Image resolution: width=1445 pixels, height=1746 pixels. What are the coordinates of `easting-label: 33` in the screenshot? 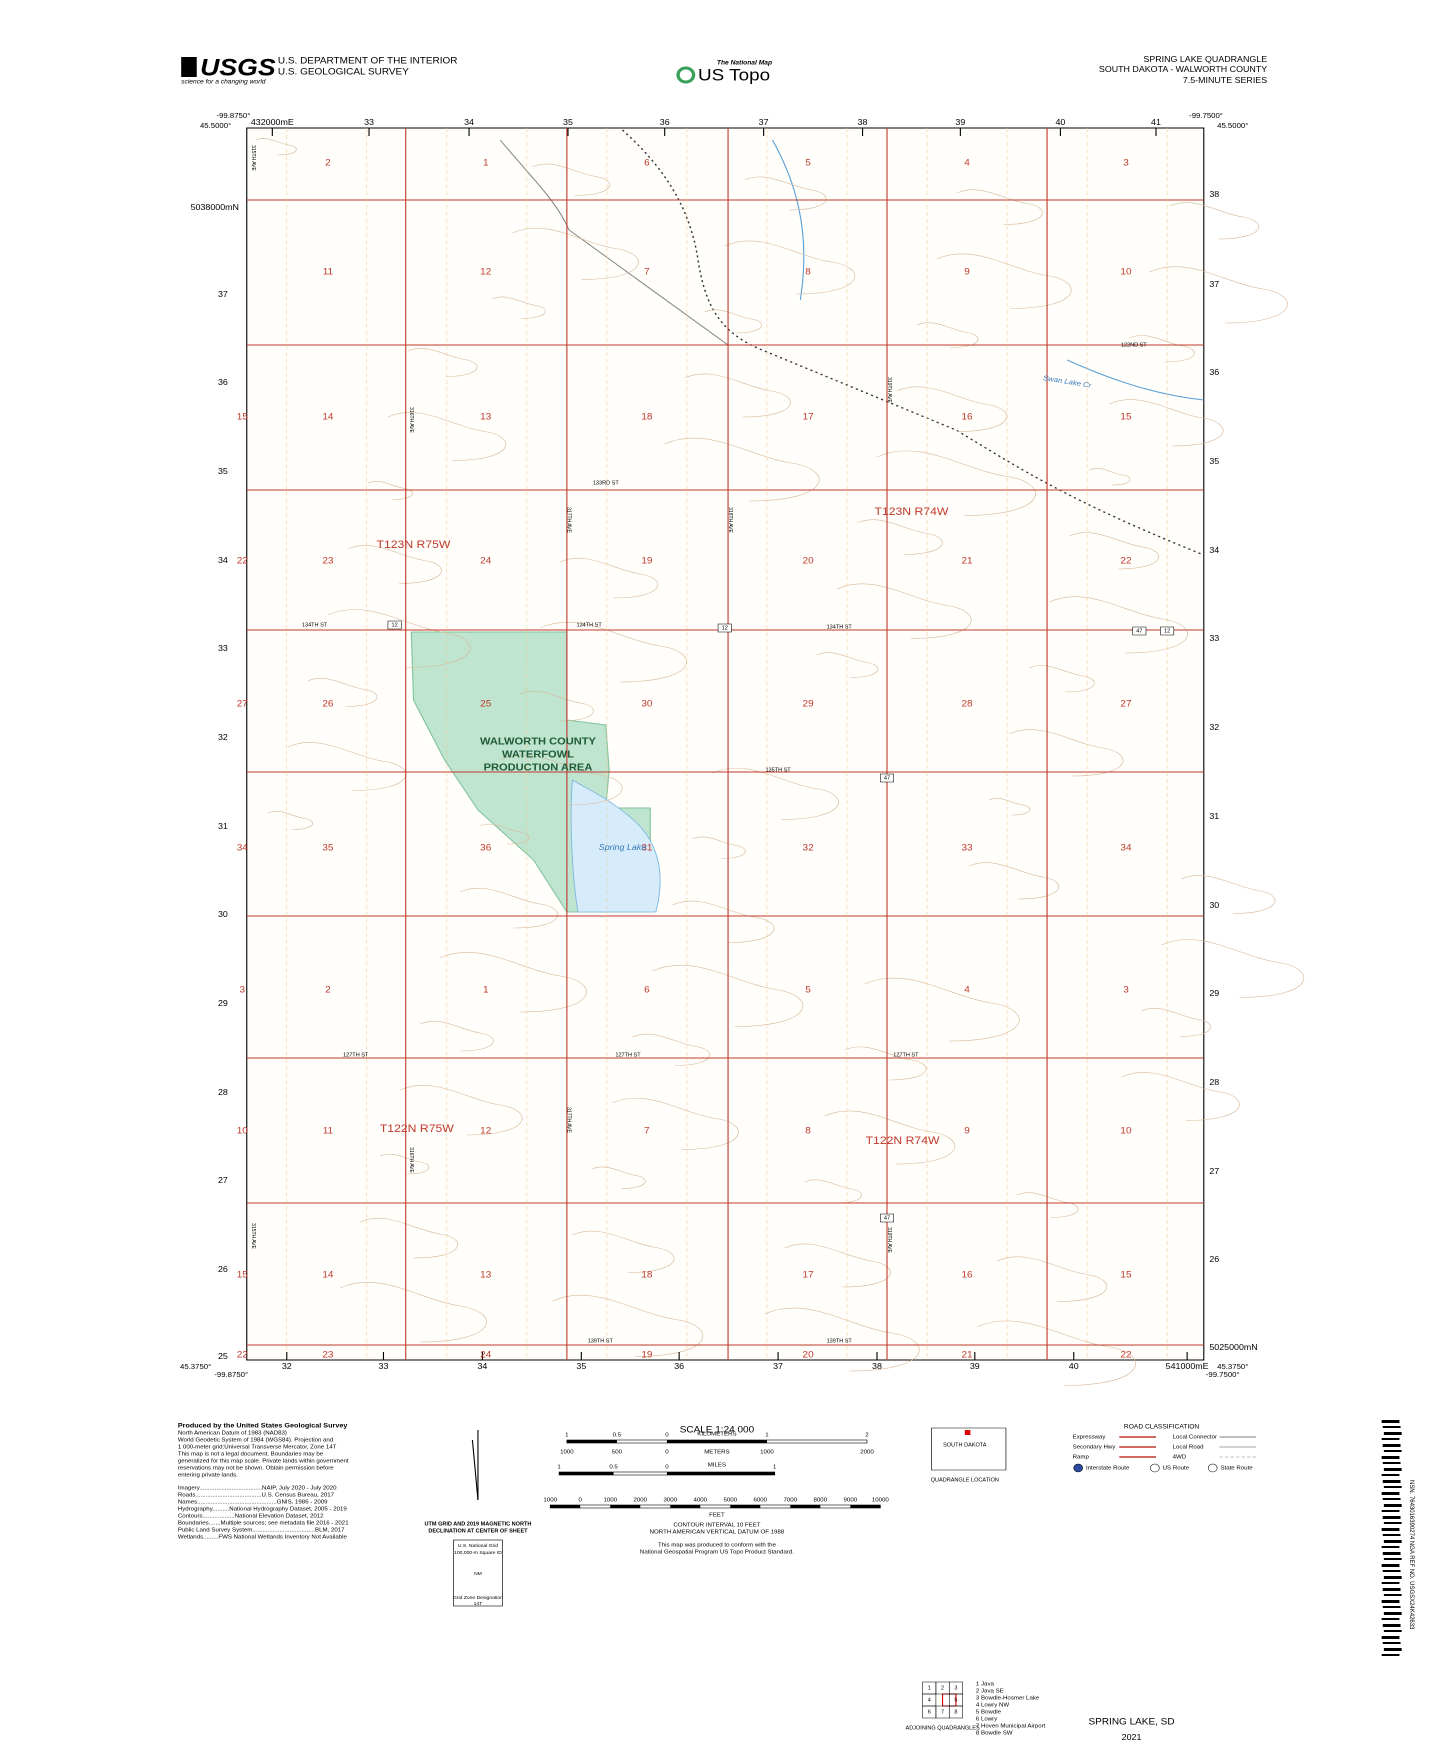 It's located at (369, 122).